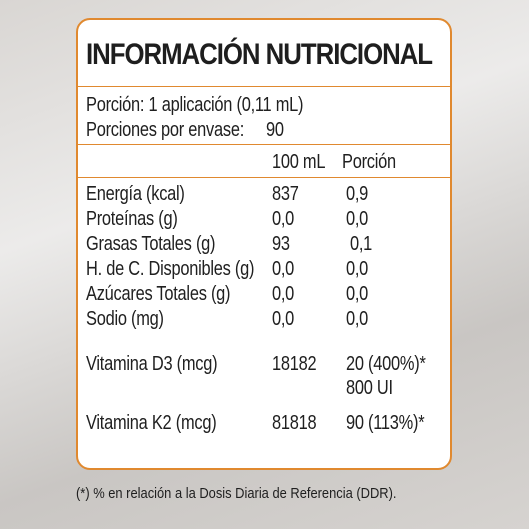 Image resolution: width=529 pixels, height=529 pixels. I want to click on column-header-100ml: 100 mL, so click(299, 162).